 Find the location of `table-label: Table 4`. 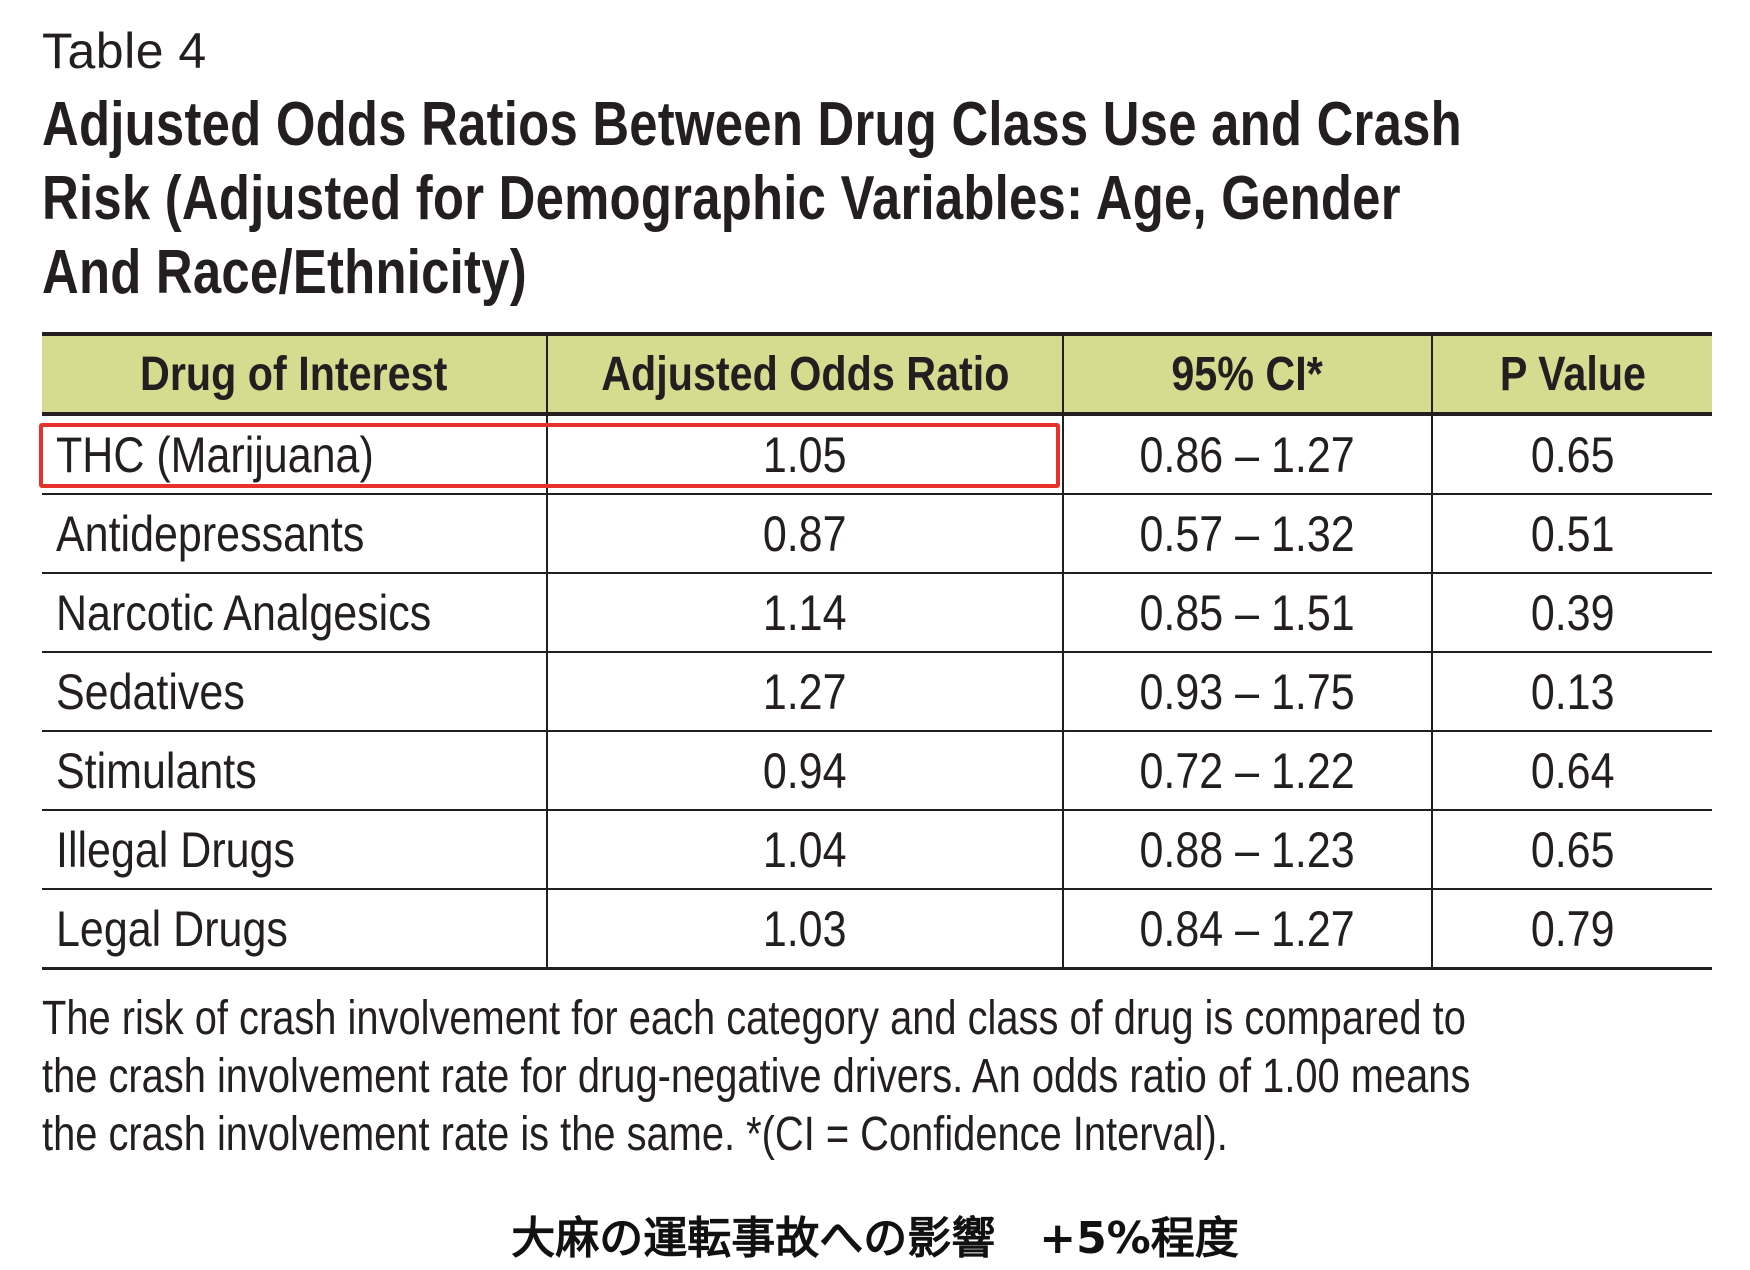

table-label: Table 4 is located at coordinates (124, 51).